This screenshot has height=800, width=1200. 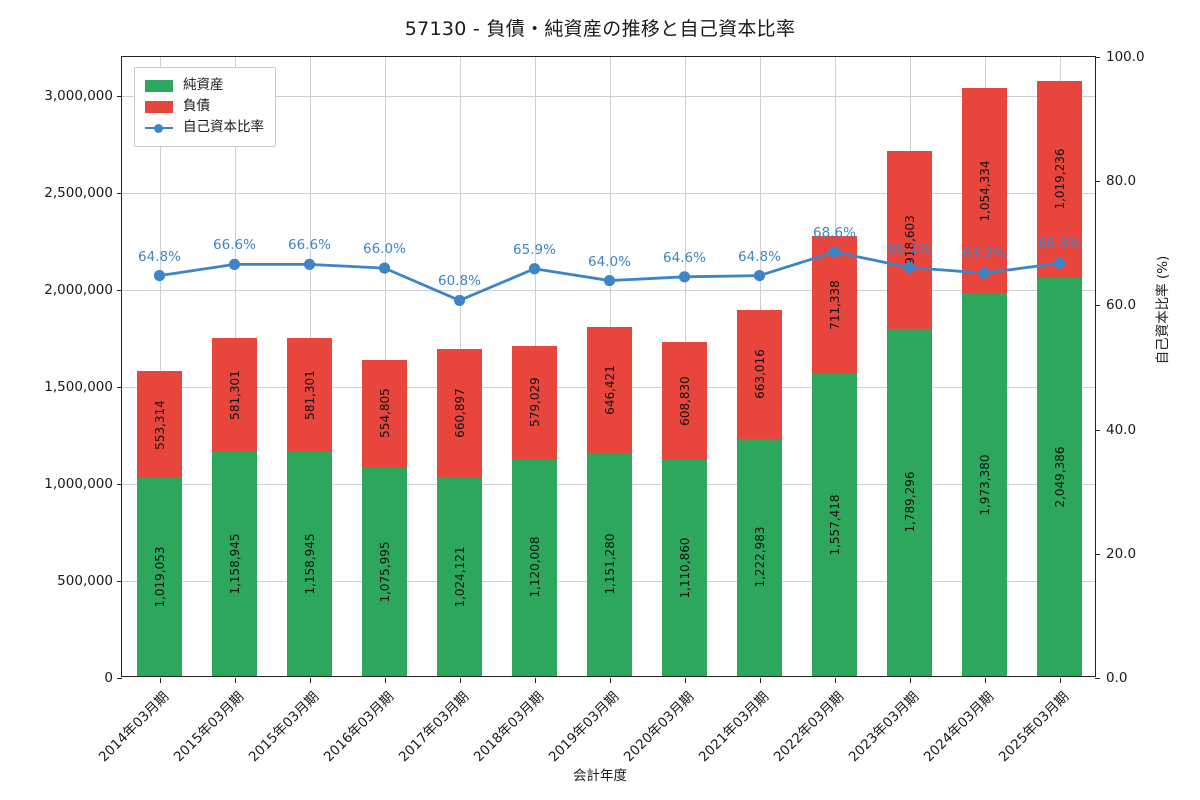 I want to click on x-tick-label: 2020年03月期, so click(x=658, y=727).